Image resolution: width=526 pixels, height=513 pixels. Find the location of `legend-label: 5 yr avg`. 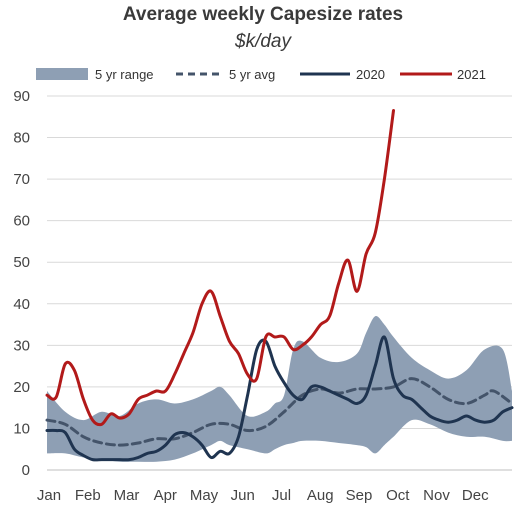

legend-label: 5 yr avg is located at coordinates (252, 74).